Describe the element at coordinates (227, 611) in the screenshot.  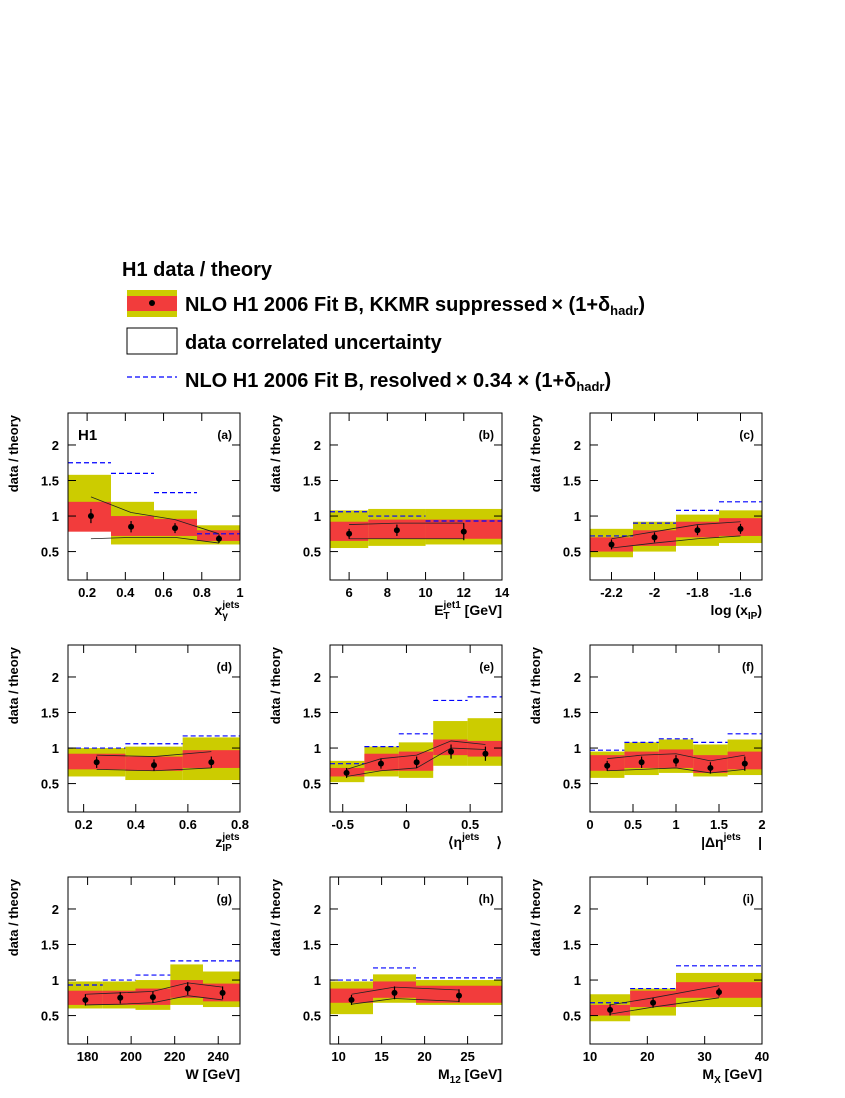
I see `x-axis-label: xjets γ` at that location.